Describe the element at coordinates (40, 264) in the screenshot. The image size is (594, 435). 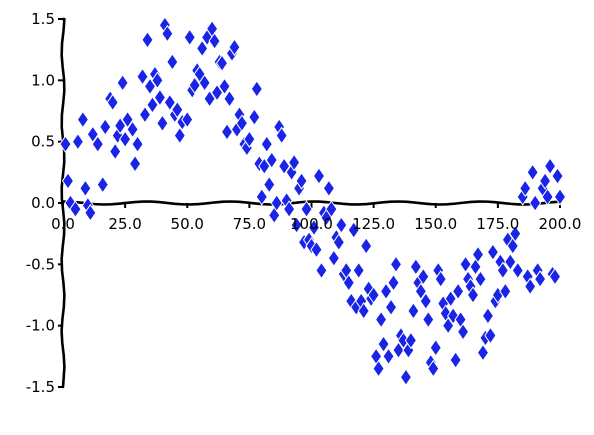
I see `y-tick-label: -0.5` at that location.